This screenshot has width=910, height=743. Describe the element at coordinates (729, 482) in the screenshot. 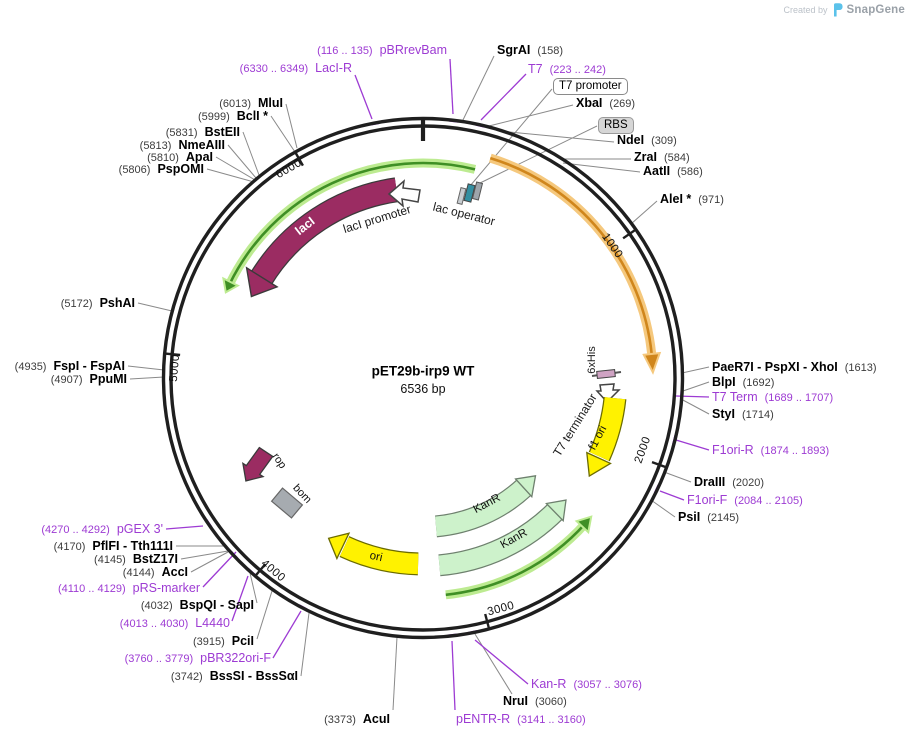

I see `enzyme-label-draiii: DraIII (2020)` at that location.